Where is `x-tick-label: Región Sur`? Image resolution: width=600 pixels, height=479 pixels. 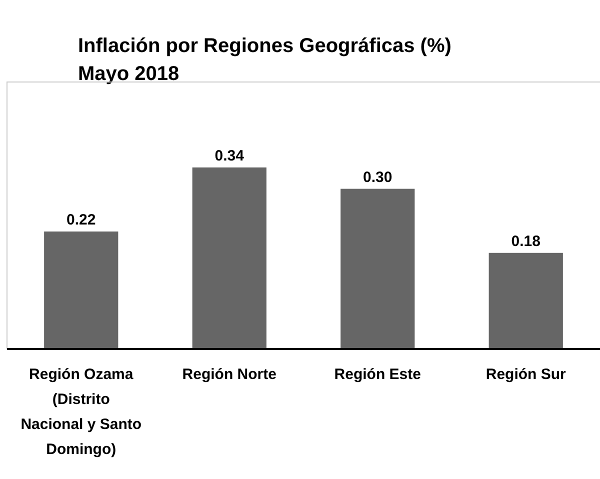 x-tick-label: Región Sur is located at coordinates (526, 374).